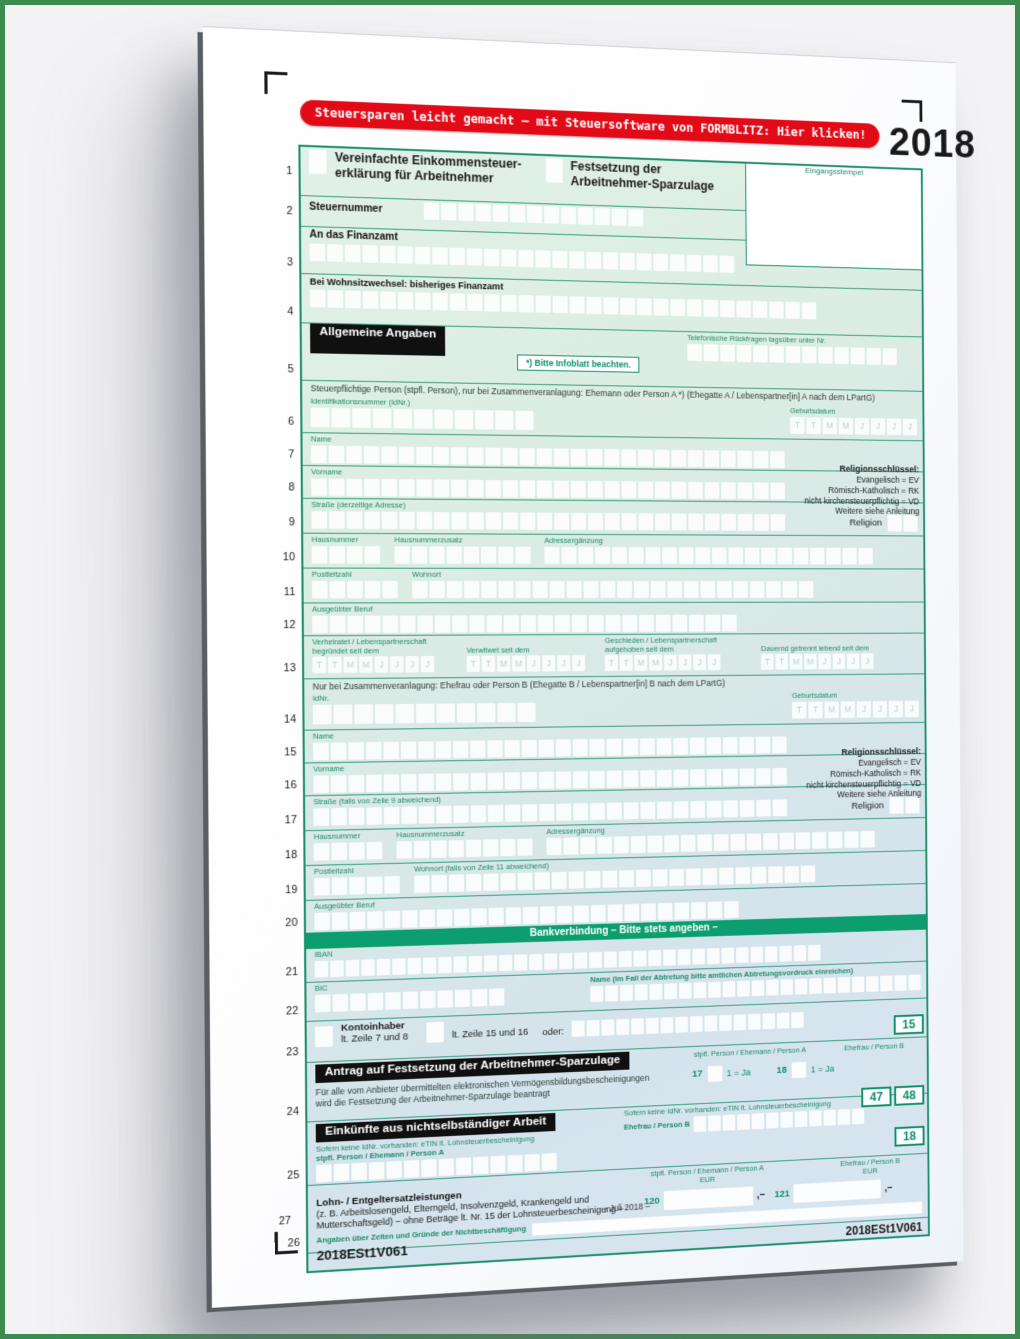  I want to click on religion-label: Religion, so click(865, 523).